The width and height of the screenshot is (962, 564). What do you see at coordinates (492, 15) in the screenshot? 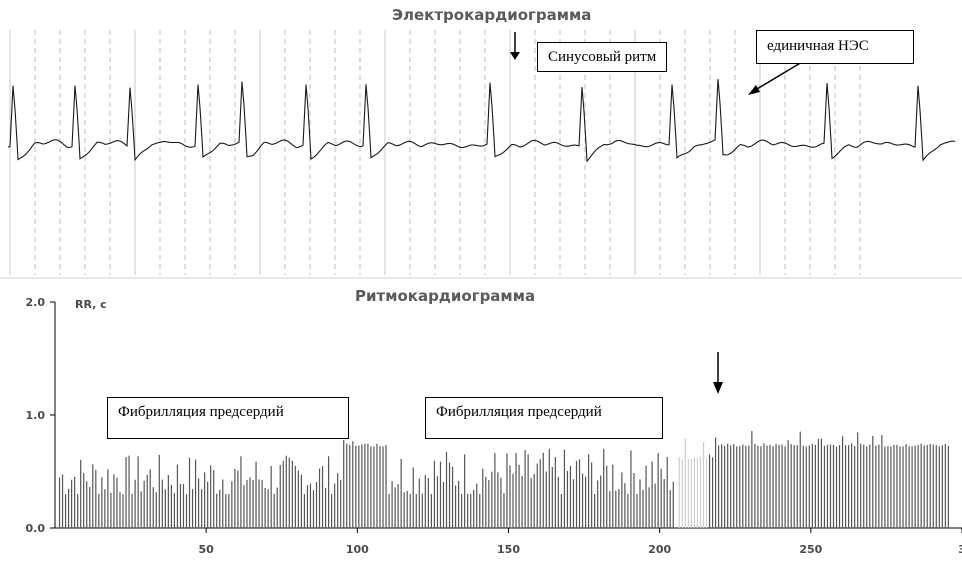
I see `ecg-title: Электрокардиограмма` at bounding box center [492, 15].